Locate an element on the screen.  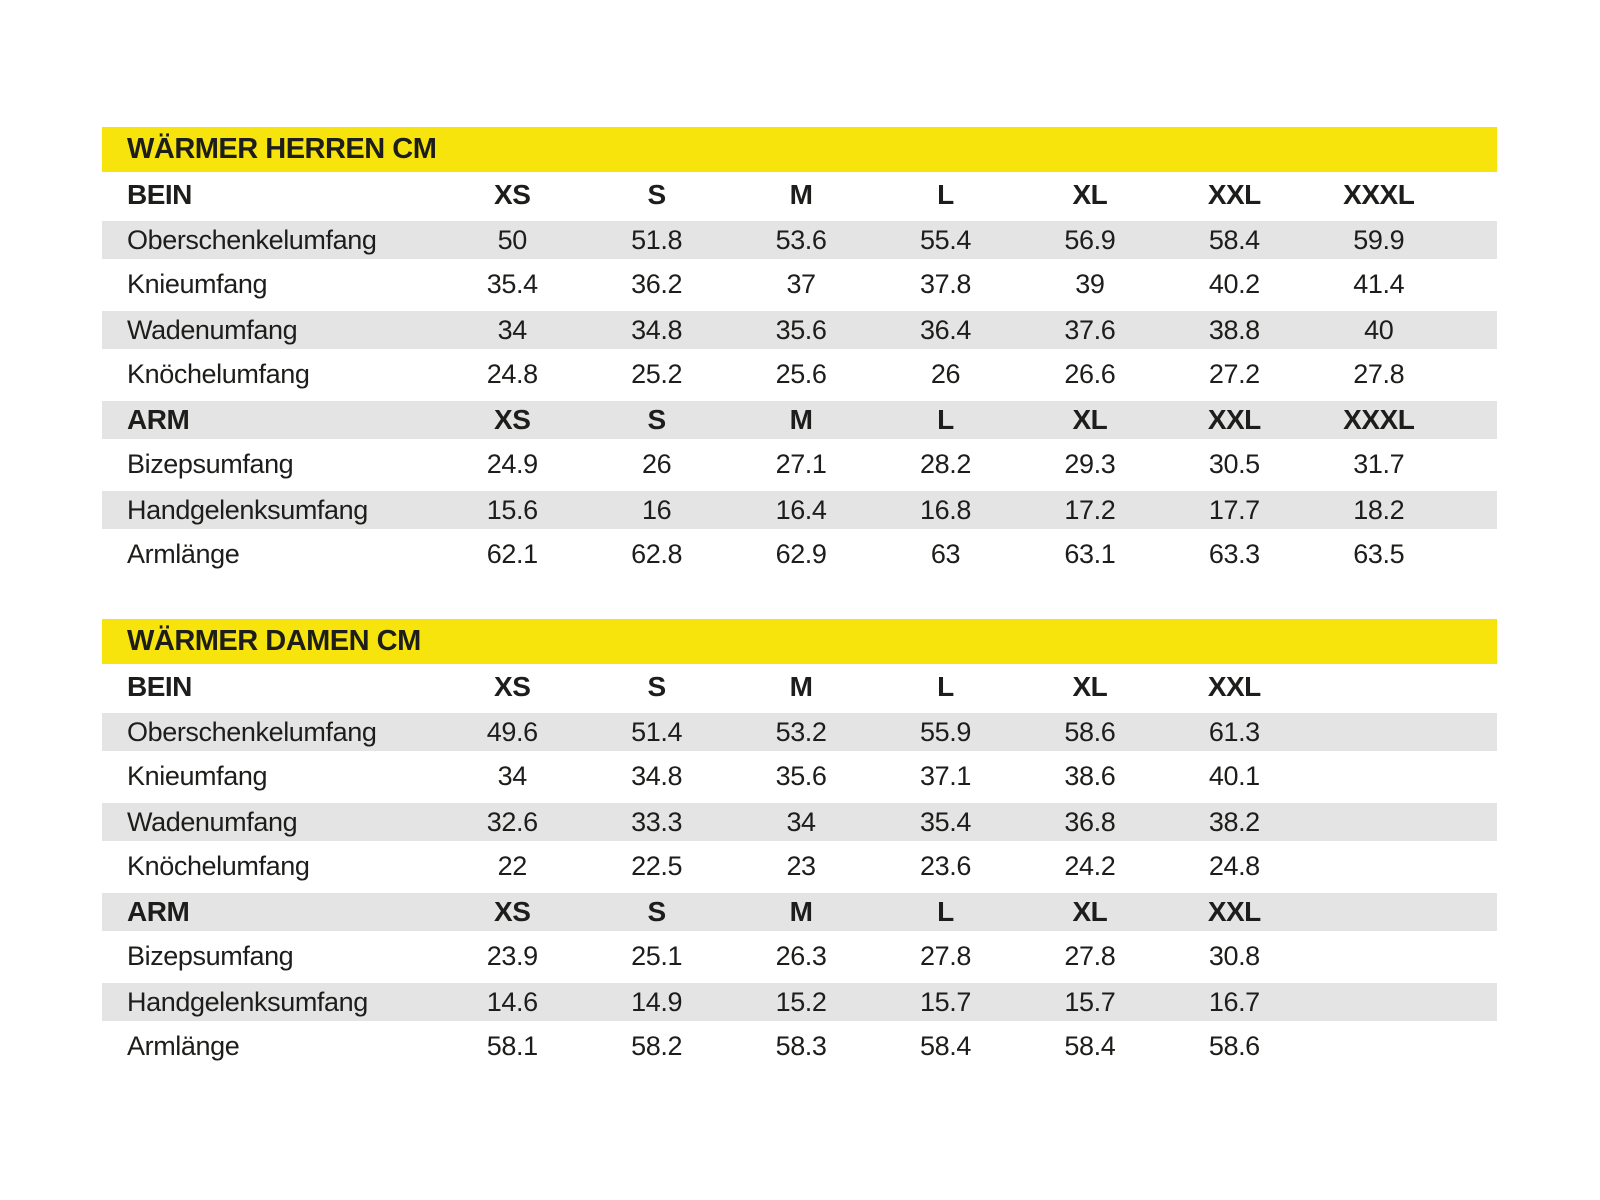
value-cell: 30.5 is located at coordinates (1234, 464).